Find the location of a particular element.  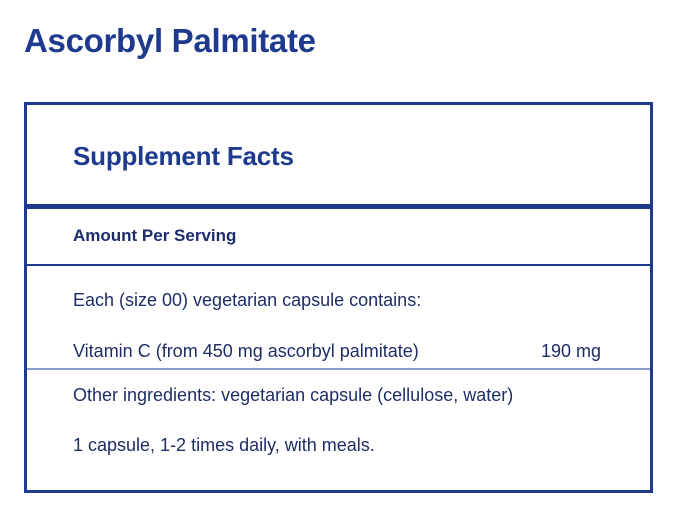

product-title: Ascorbyl Palmitate is located at coordinates (170, 40).